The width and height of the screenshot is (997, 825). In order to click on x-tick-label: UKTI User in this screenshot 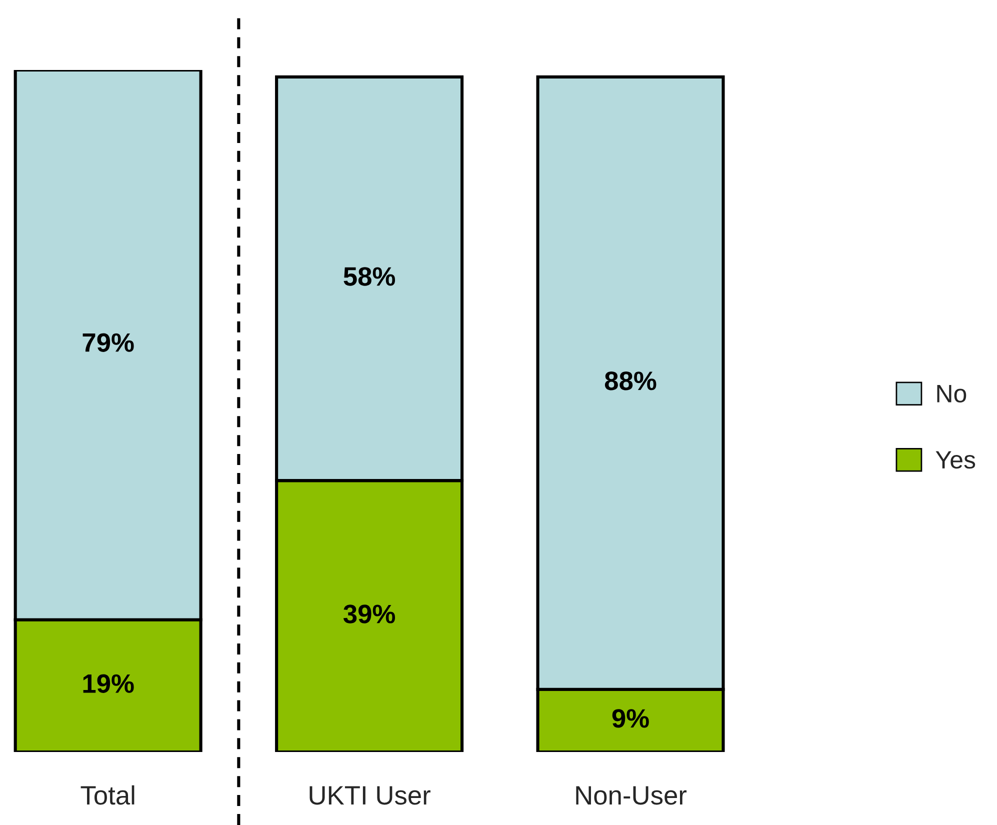, I will do `click(370, 795)`.